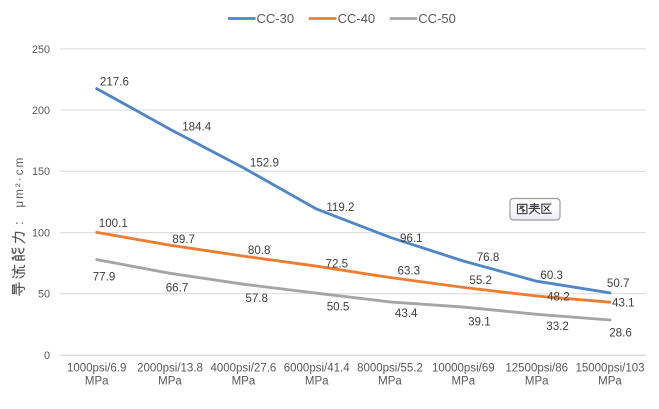 The width and height of the screenshot is (659, 409). Describe the element at coordinates (337, 263) in the screenshot. I see `svg-text: 72.5` at that location.